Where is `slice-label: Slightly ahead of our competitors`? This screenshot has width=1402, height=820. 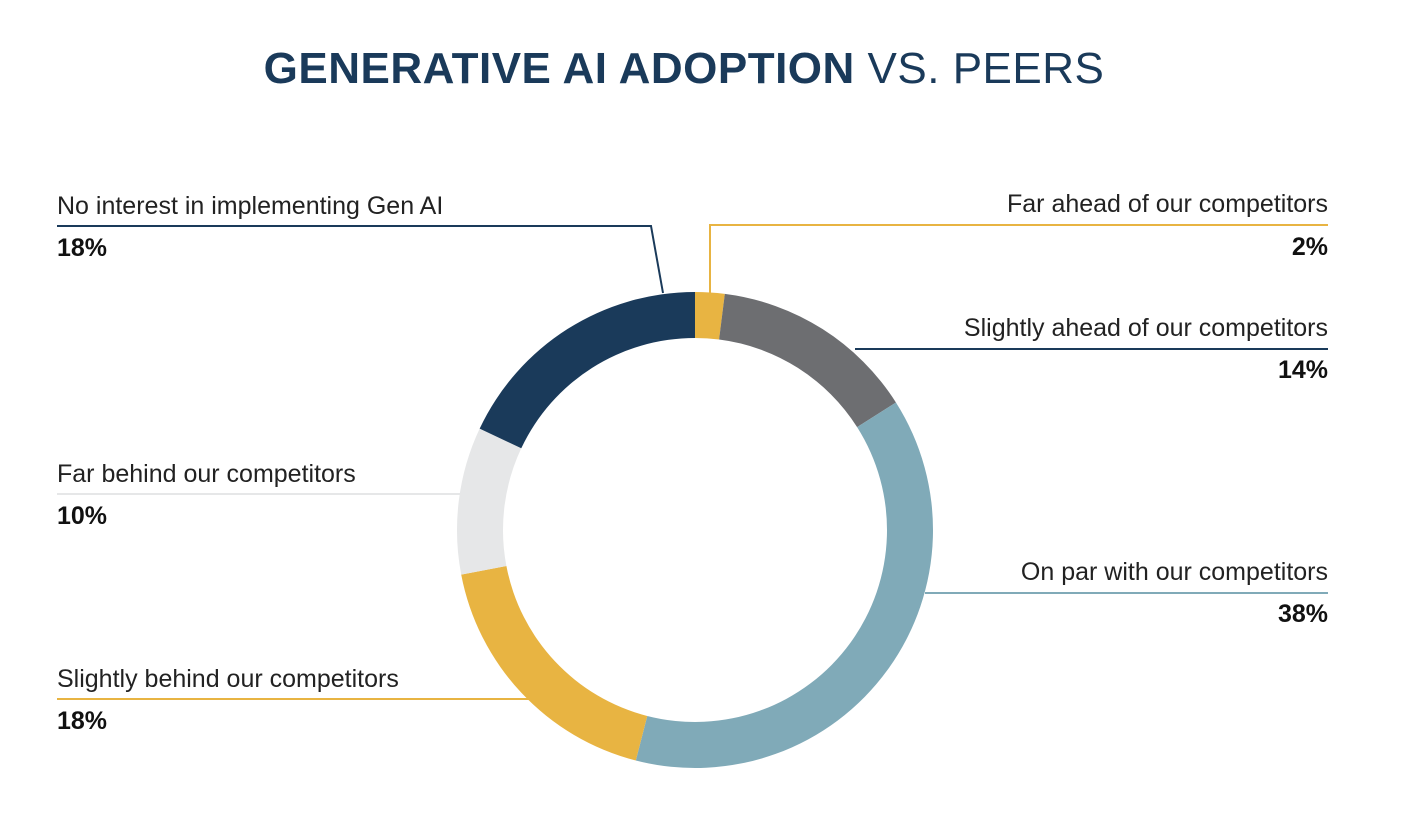
slice-label: Slightly ahead of our competitors is located at coordinates (1146, 328).